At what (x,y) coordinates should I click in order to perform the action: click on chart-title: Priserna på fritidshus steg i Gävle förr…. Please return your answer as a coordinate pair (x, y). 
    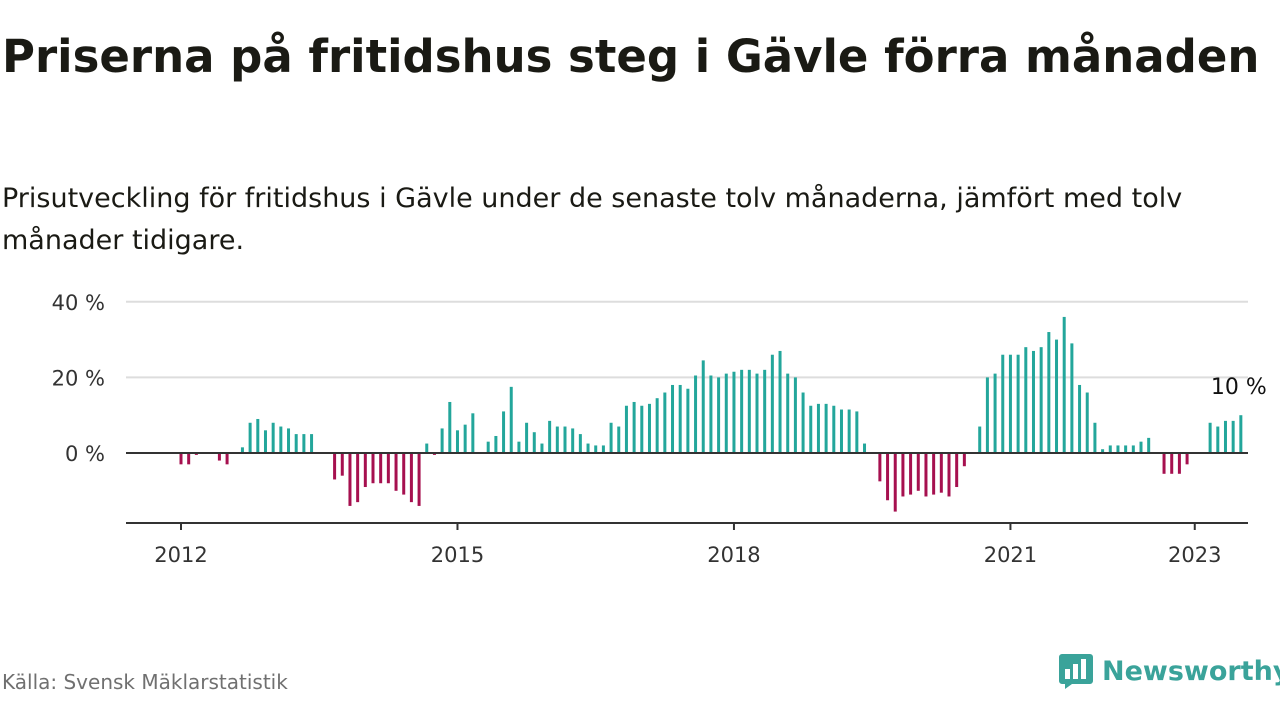
    Looking at the image, I should click on (631, 56).